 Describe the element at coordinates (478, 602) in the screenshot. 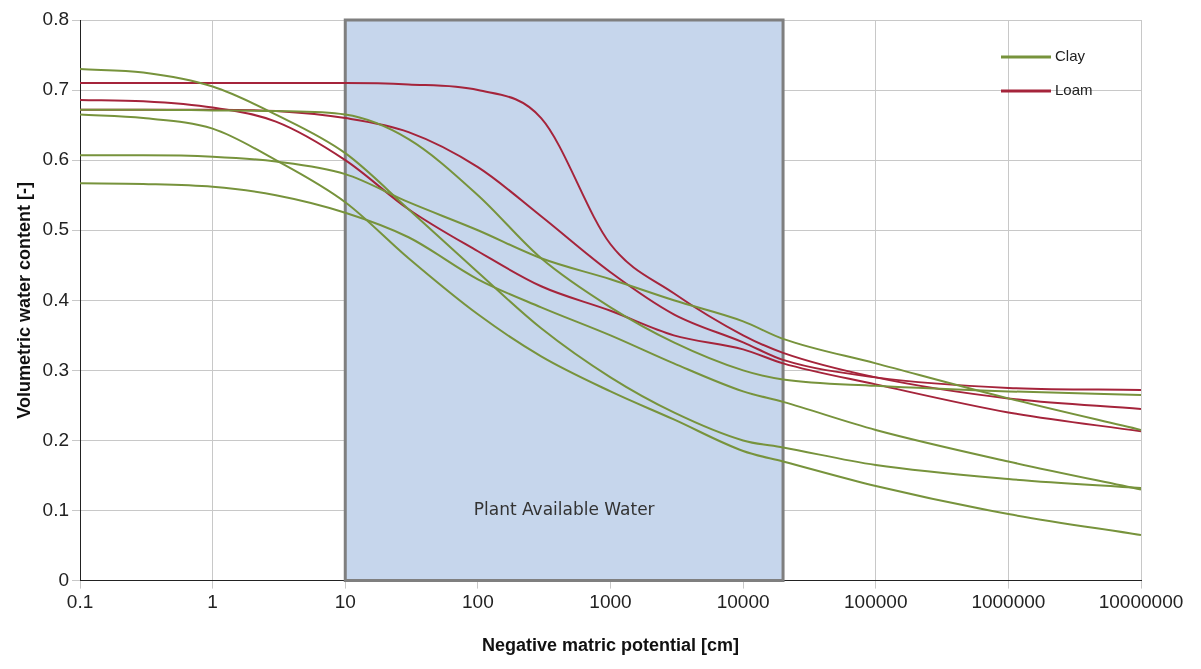

I see `x-tick-label: 100` at that location.